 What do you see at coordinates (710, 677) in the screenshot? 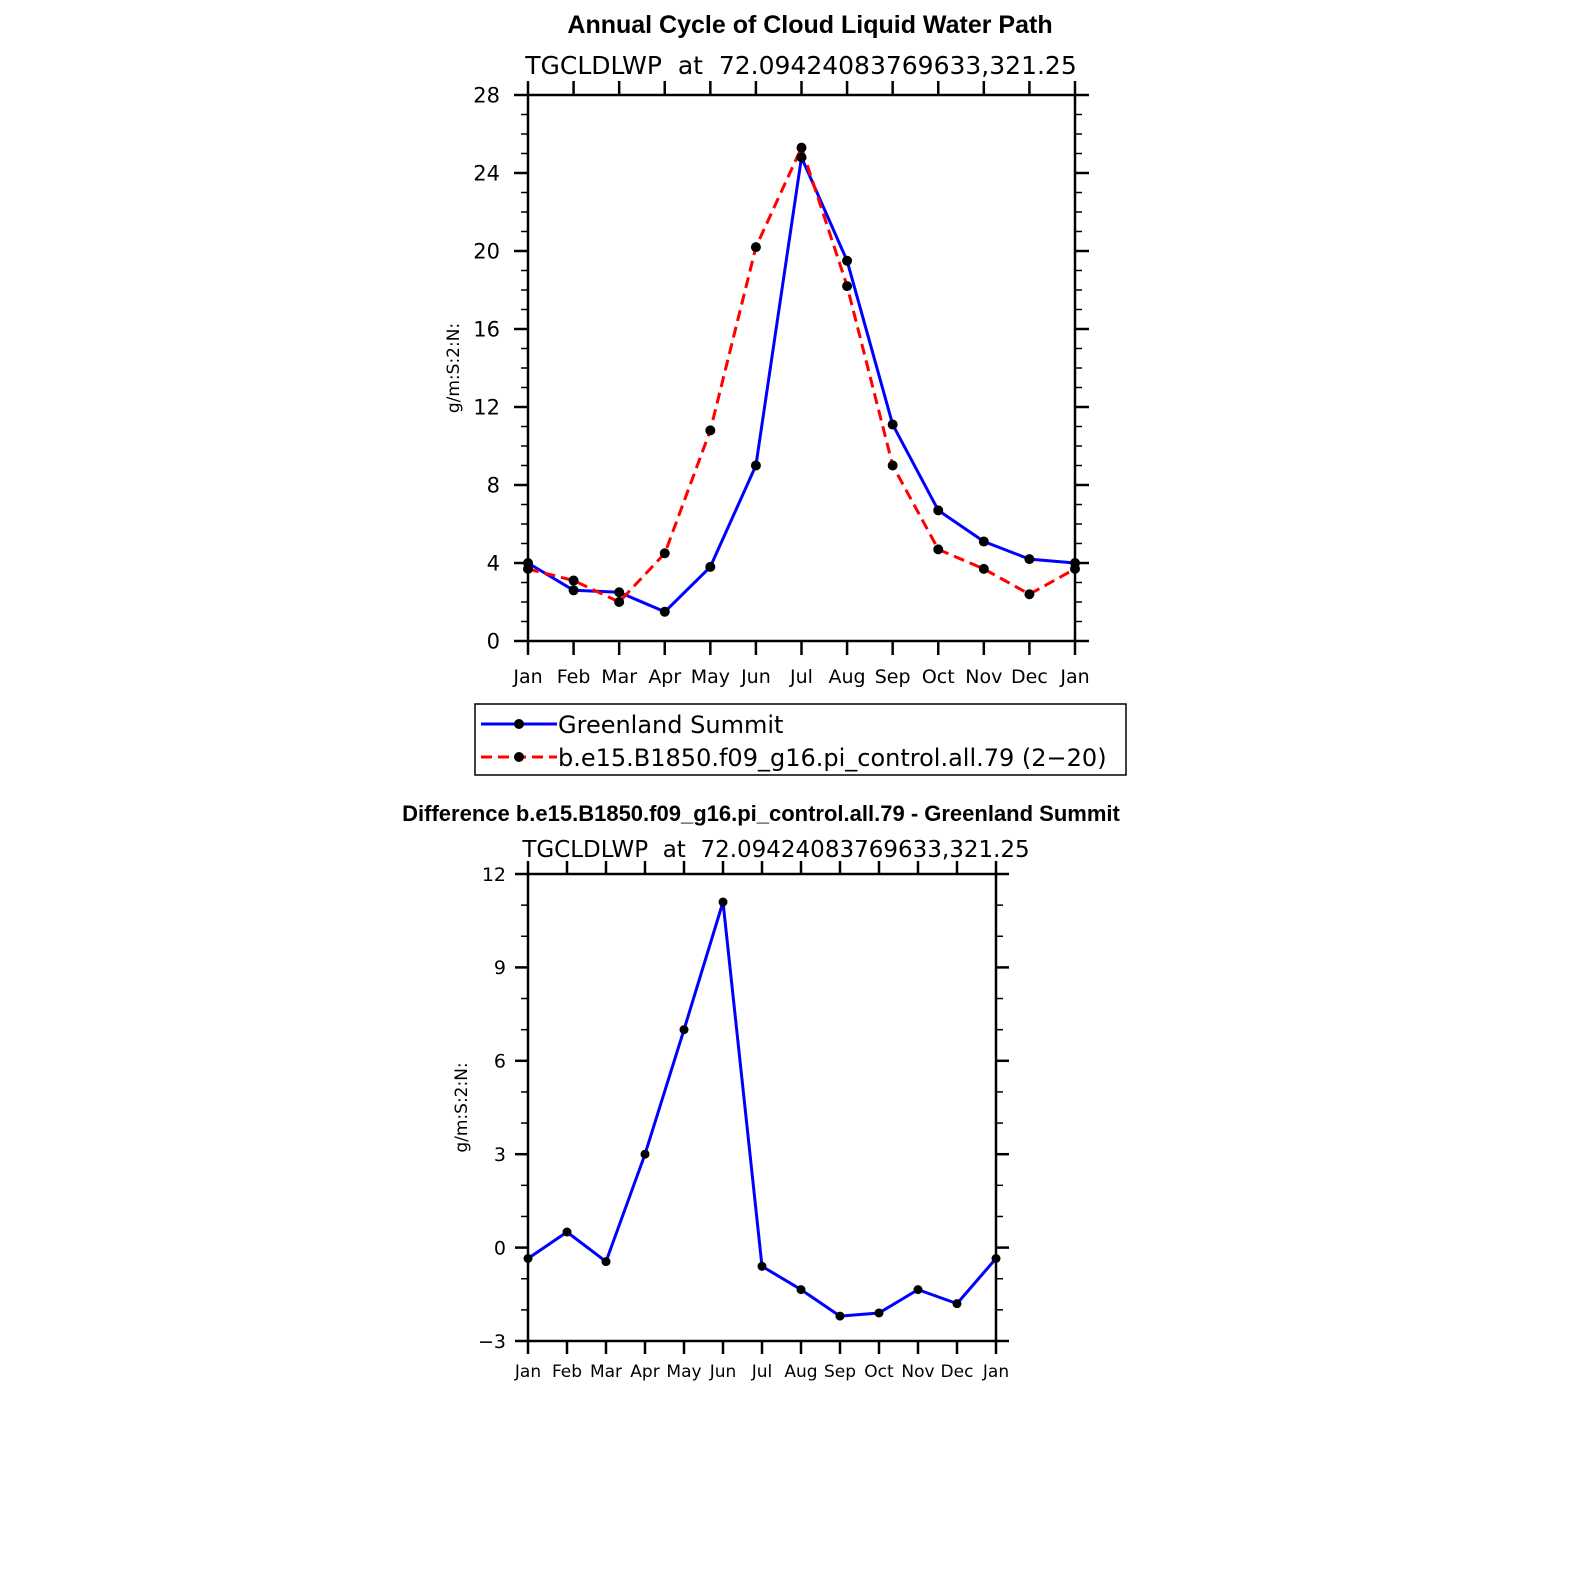
I see `c1-x-tick-label: May` at bounding box center [710, 677].